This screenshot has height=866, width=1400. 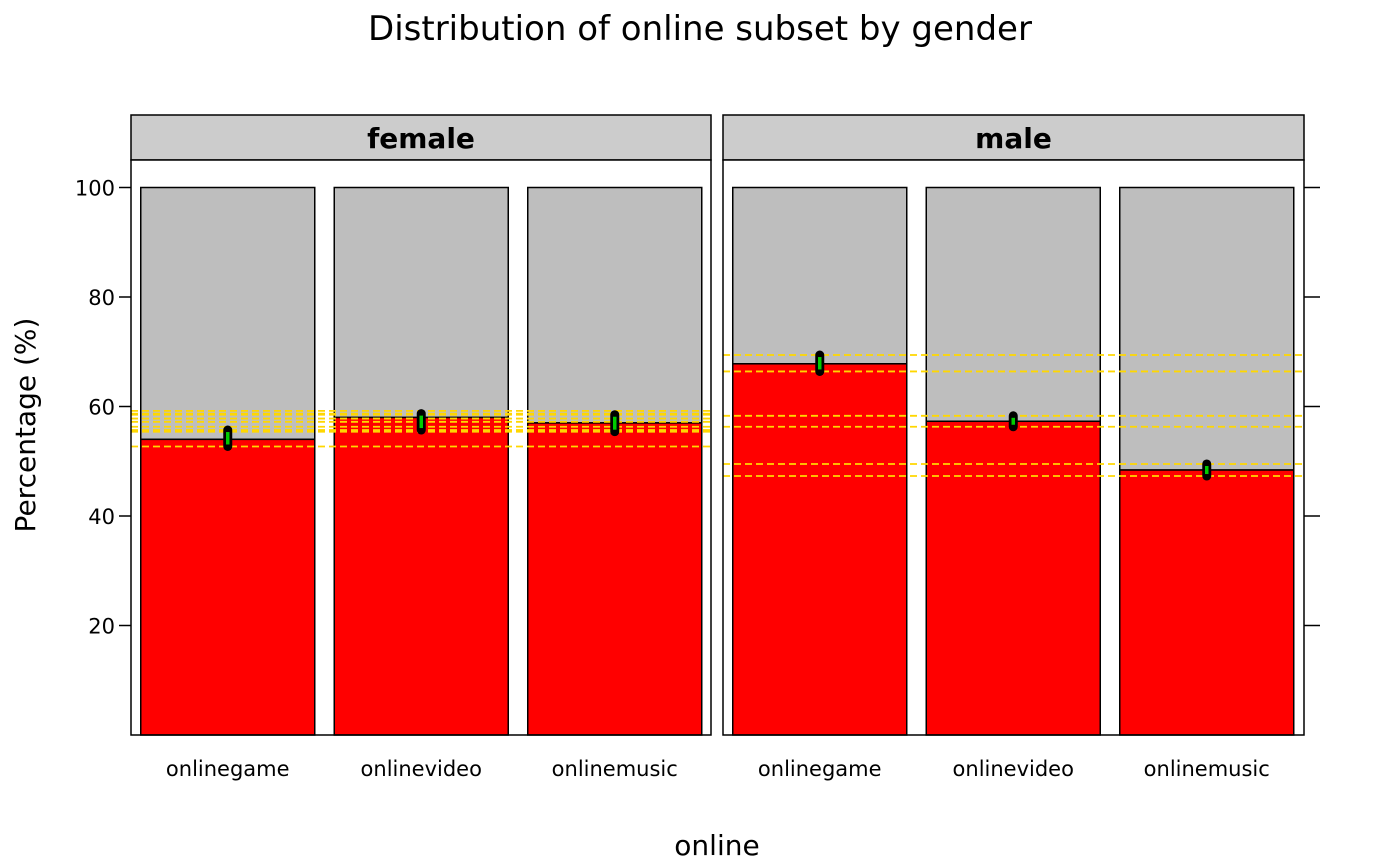 I want to click on y-tick-label: 60, so click(x=101, y=408).